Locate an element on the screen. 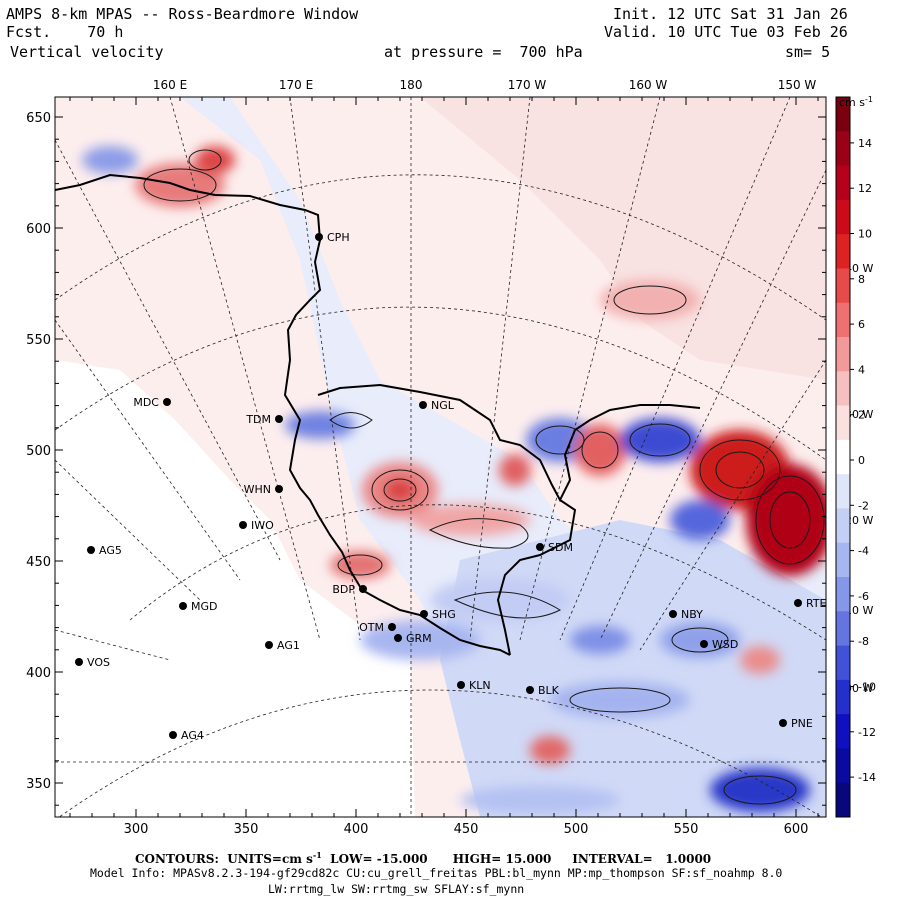  longitude-label: 150 W is located at coordinates (797, 85).